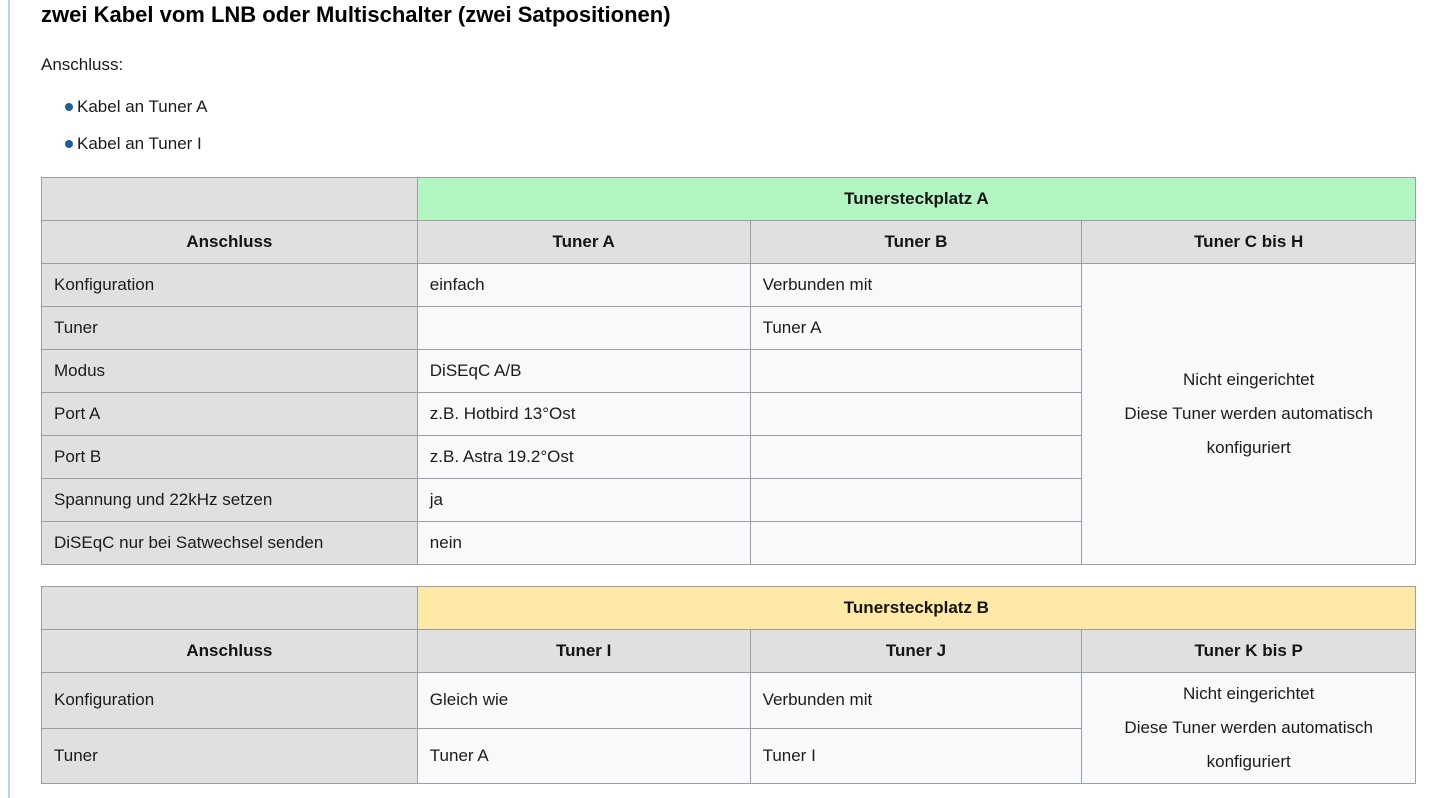  What do you see at coordinates (583, 285) in the screenshot?
I see `data-cell: einfach` at bounding box center [583, 285].